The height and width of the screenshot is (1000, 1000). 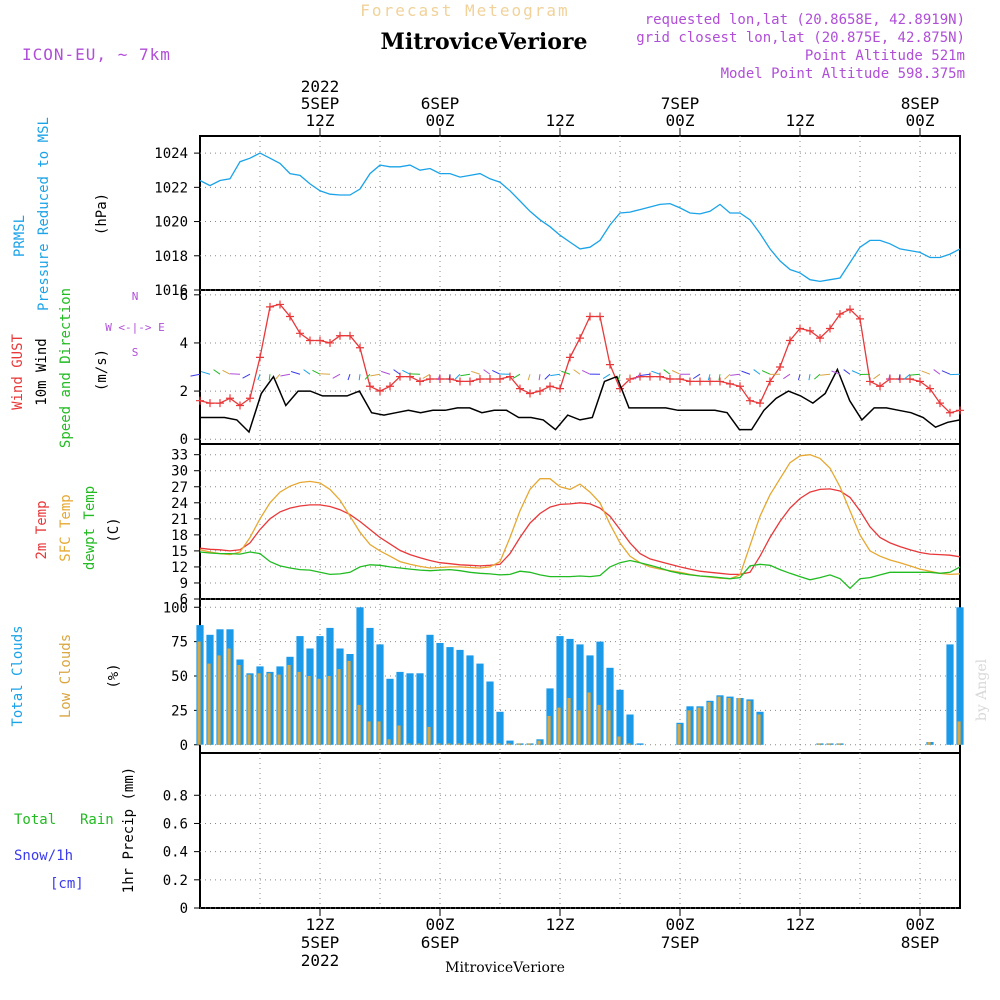 What do you see at coordinates (184, 600) in the screenshot?
I see `ytick-label-temp: 6` at bounding box center [184, 600].